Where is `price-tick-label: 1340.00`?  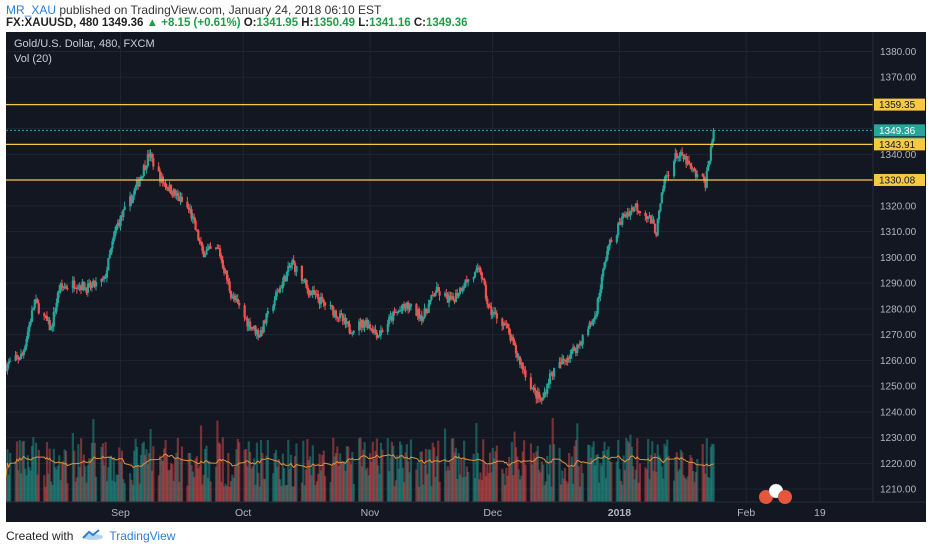
price-tick-label: 1340.00 is located at coordinates (898, 155).